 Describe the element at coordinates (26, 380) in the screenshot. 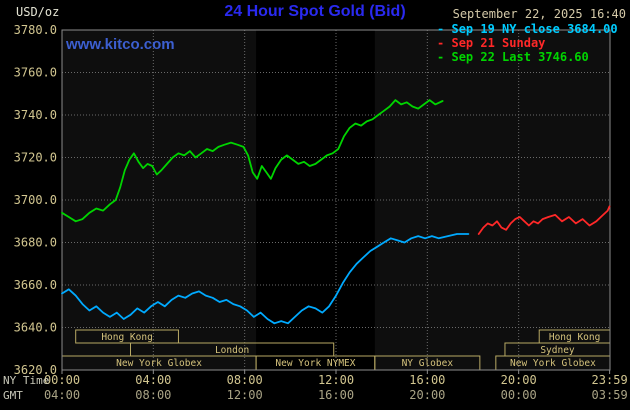

I see `ny-time-axis-label: NY Time` at that location.